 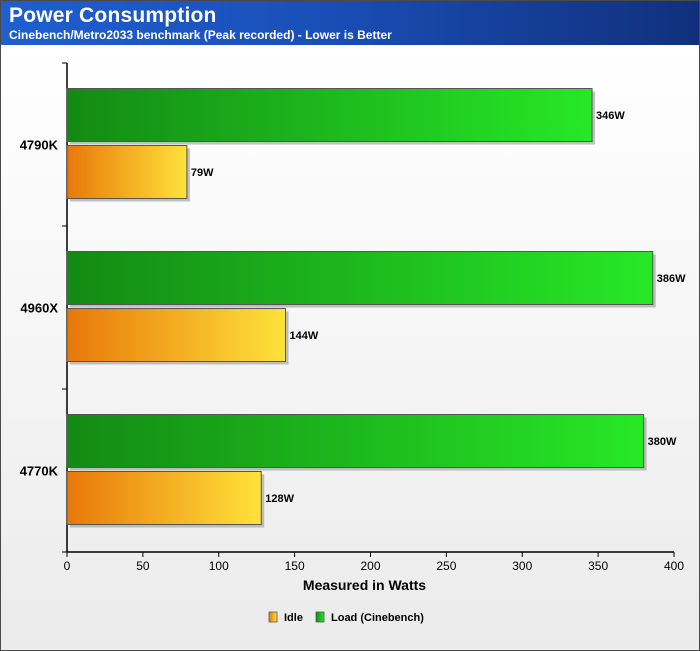 What do you see at coordinates (304, 336) in the screenshot?
I see `data-label-idle: 144W` at bounding box center [304, 336].